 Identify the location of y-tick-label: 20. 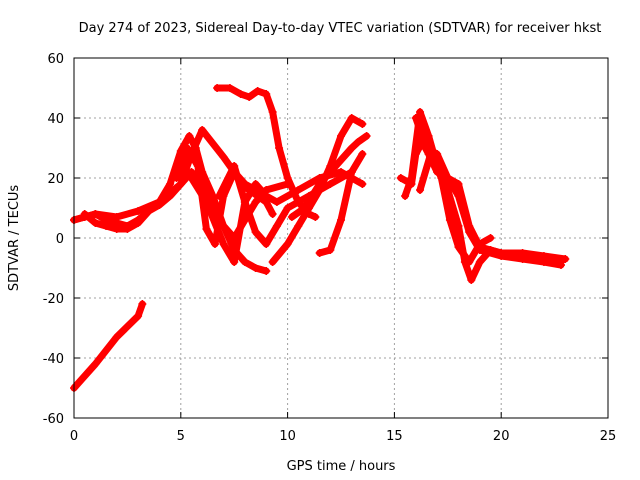
(55, 179).